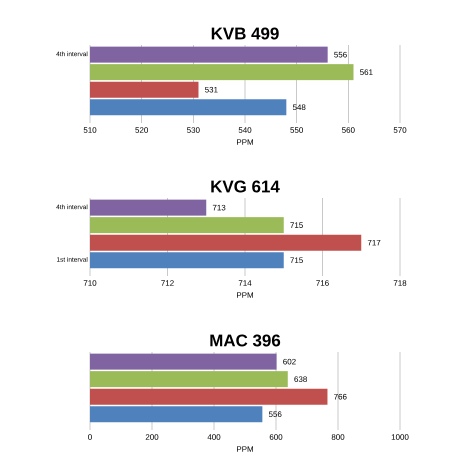 The width and height of the screenshot is (457, 466). I want to click on chart-title: KVB 499, so click(245, 34).